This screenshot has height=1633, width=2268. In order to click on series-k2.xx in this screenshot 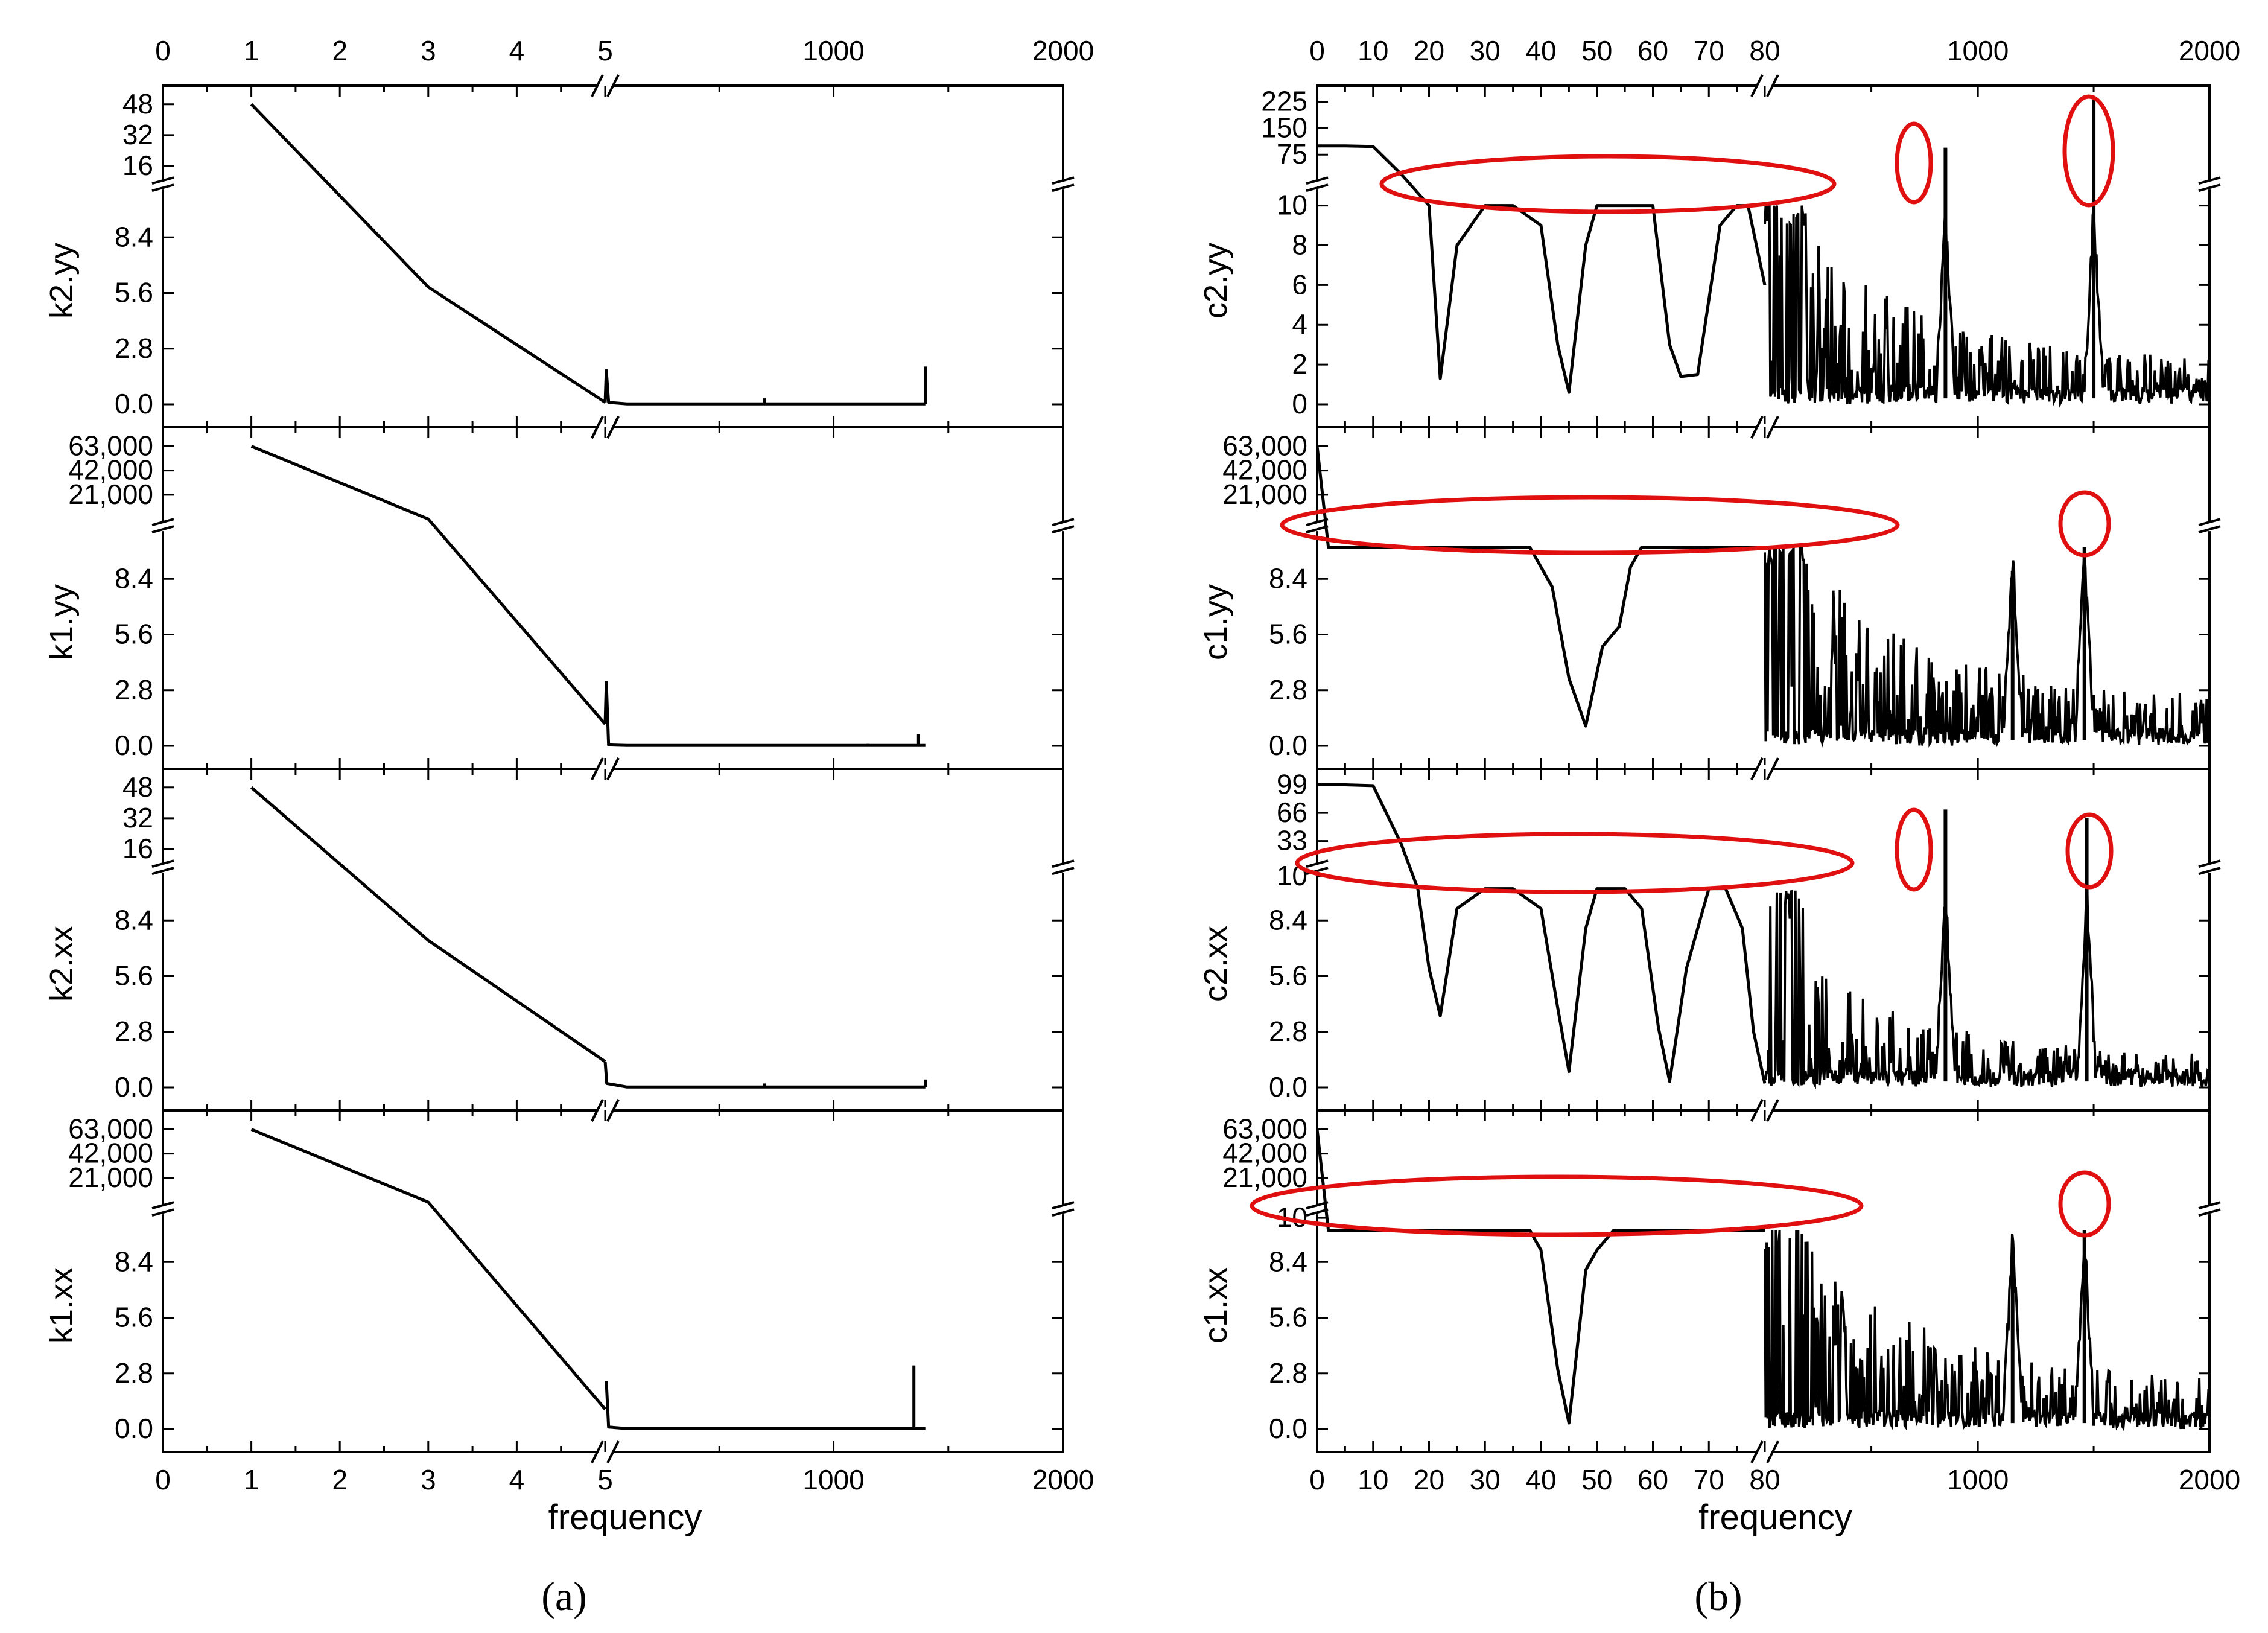, I will do `click(588, 937)`.